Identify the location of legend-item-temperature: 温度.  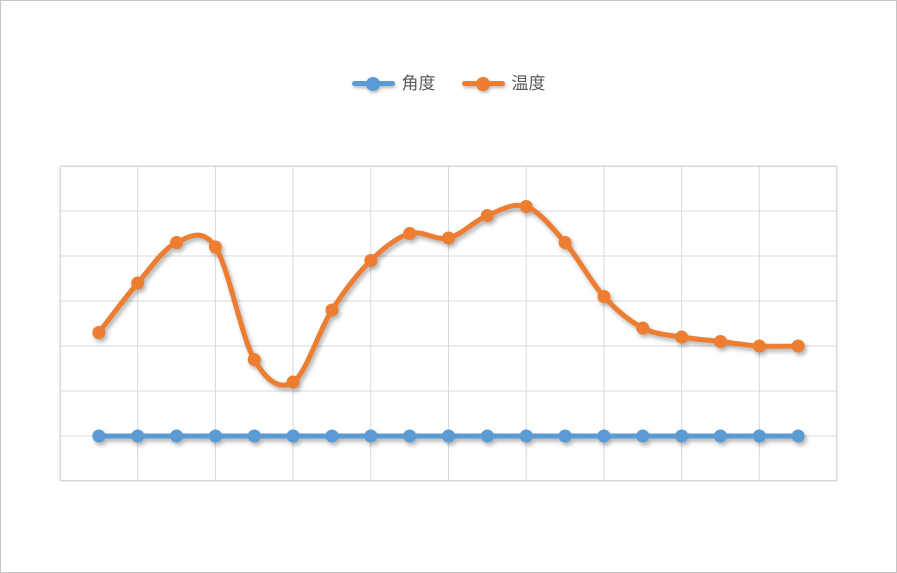
(503, 83).